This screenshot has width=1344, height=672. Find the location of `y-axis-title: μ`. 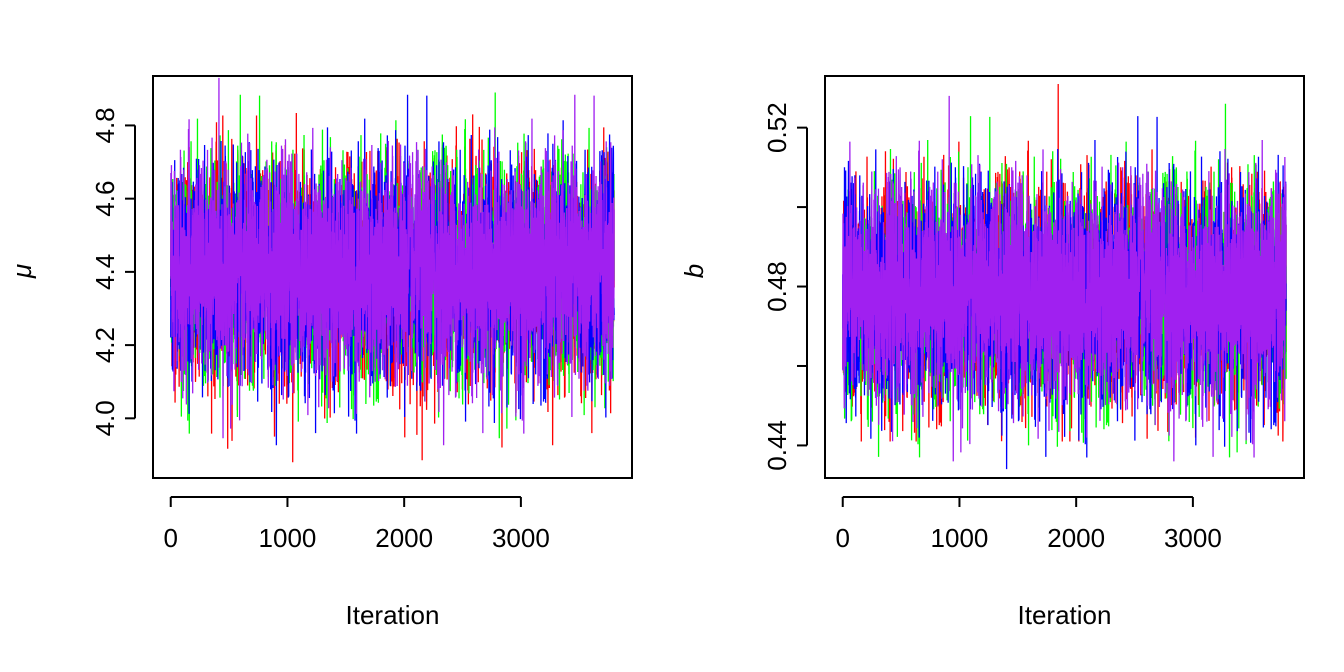

y-axis-title: μ is located at coordinates (22, 271).